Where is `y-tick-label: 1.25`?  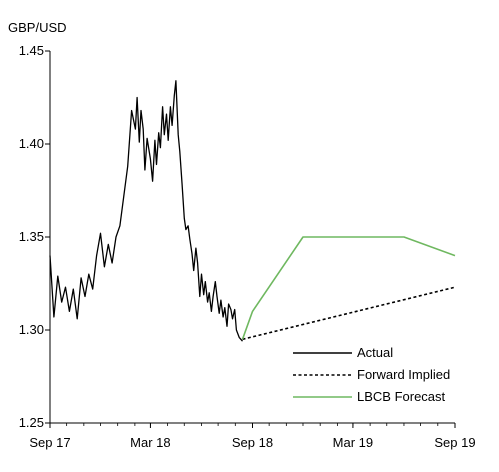 y-tick-label: 1.25 is located at coordinates (31, 422).